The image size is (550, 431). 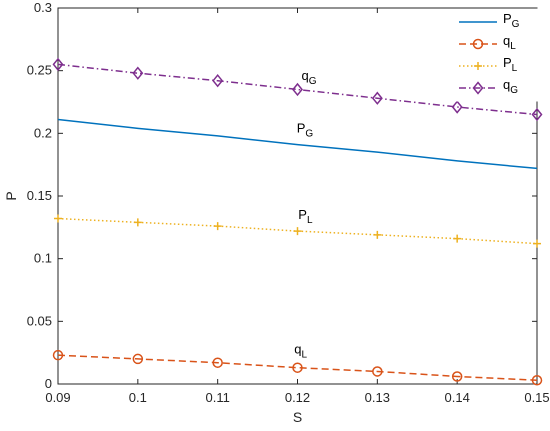 What do you see at coordinates (489, 20) in the screenshot?
I see `legend-entry-p-g: PG` at bounding box center [489, 20].